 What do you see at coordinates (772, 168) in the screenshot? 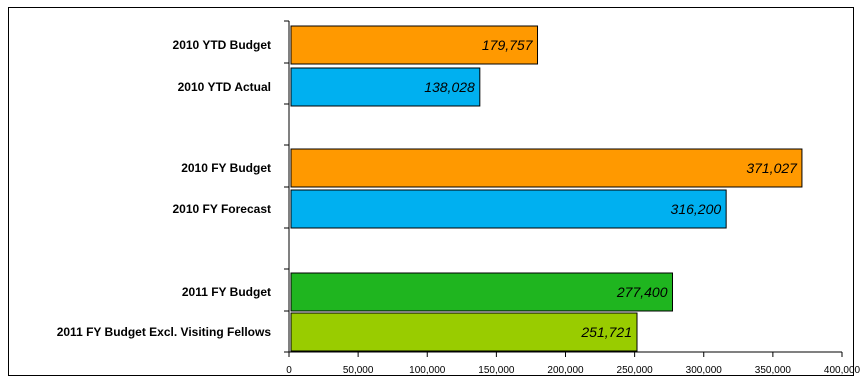
I see `bar-value-label-2: 371,027` at bounding box center [772, 168].